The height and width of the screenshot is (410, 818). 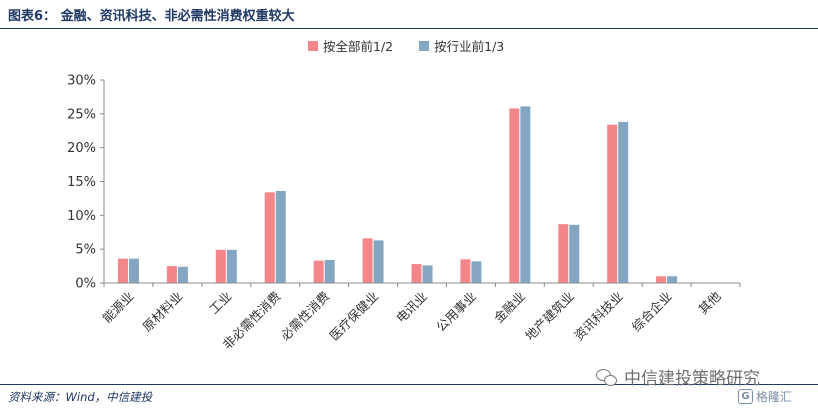 What do you see at coordinates (353, 316) in the screenshot?
I see `x-tick-label: 医疗保健业` at bounding box center [353, 316].